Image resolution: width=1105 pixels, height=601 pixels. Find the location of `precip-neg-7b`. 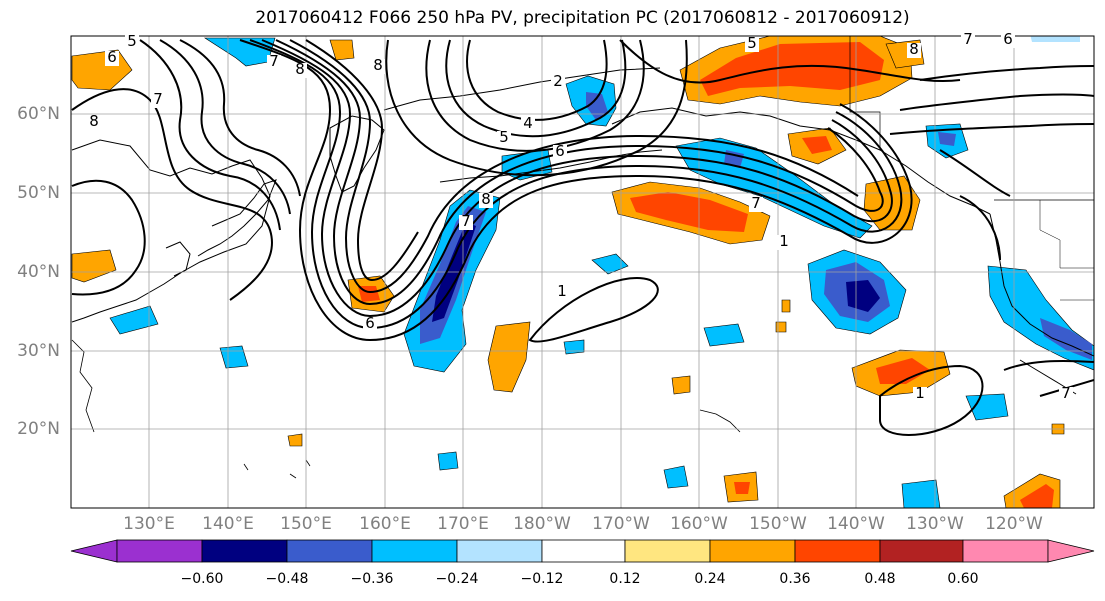

precip-neg-7b is located at coordinates (947, 139).